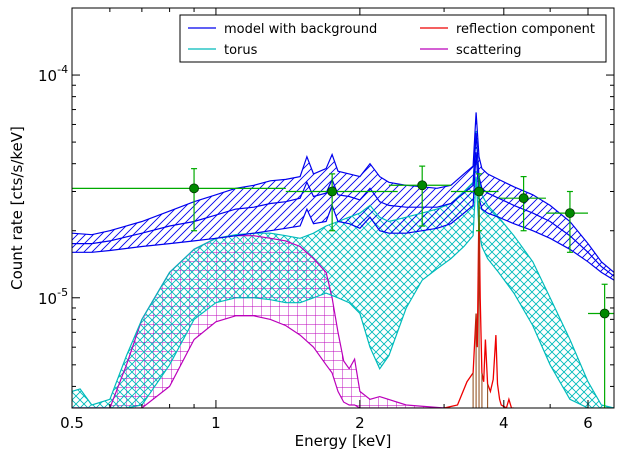  What do you see at coordinates (360, 423) in the screenshot?
I see `x-tick-label-2: 2` at bounding box center [360, 423].